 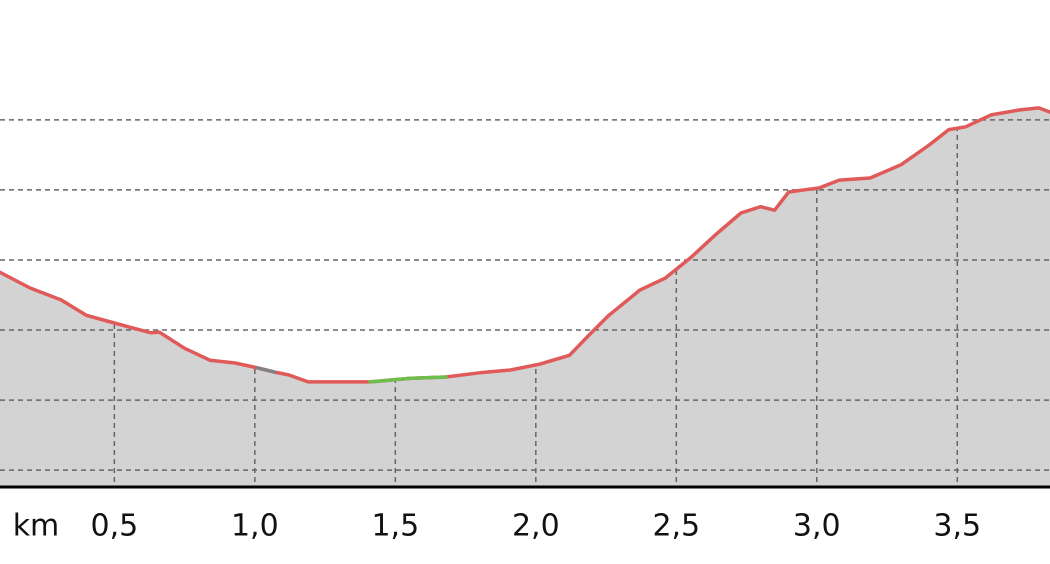 What do you see at coordinates (676, 526) in the screenshot?
I see `x-tick-label: 2,5` at bounding box center [676, 526].